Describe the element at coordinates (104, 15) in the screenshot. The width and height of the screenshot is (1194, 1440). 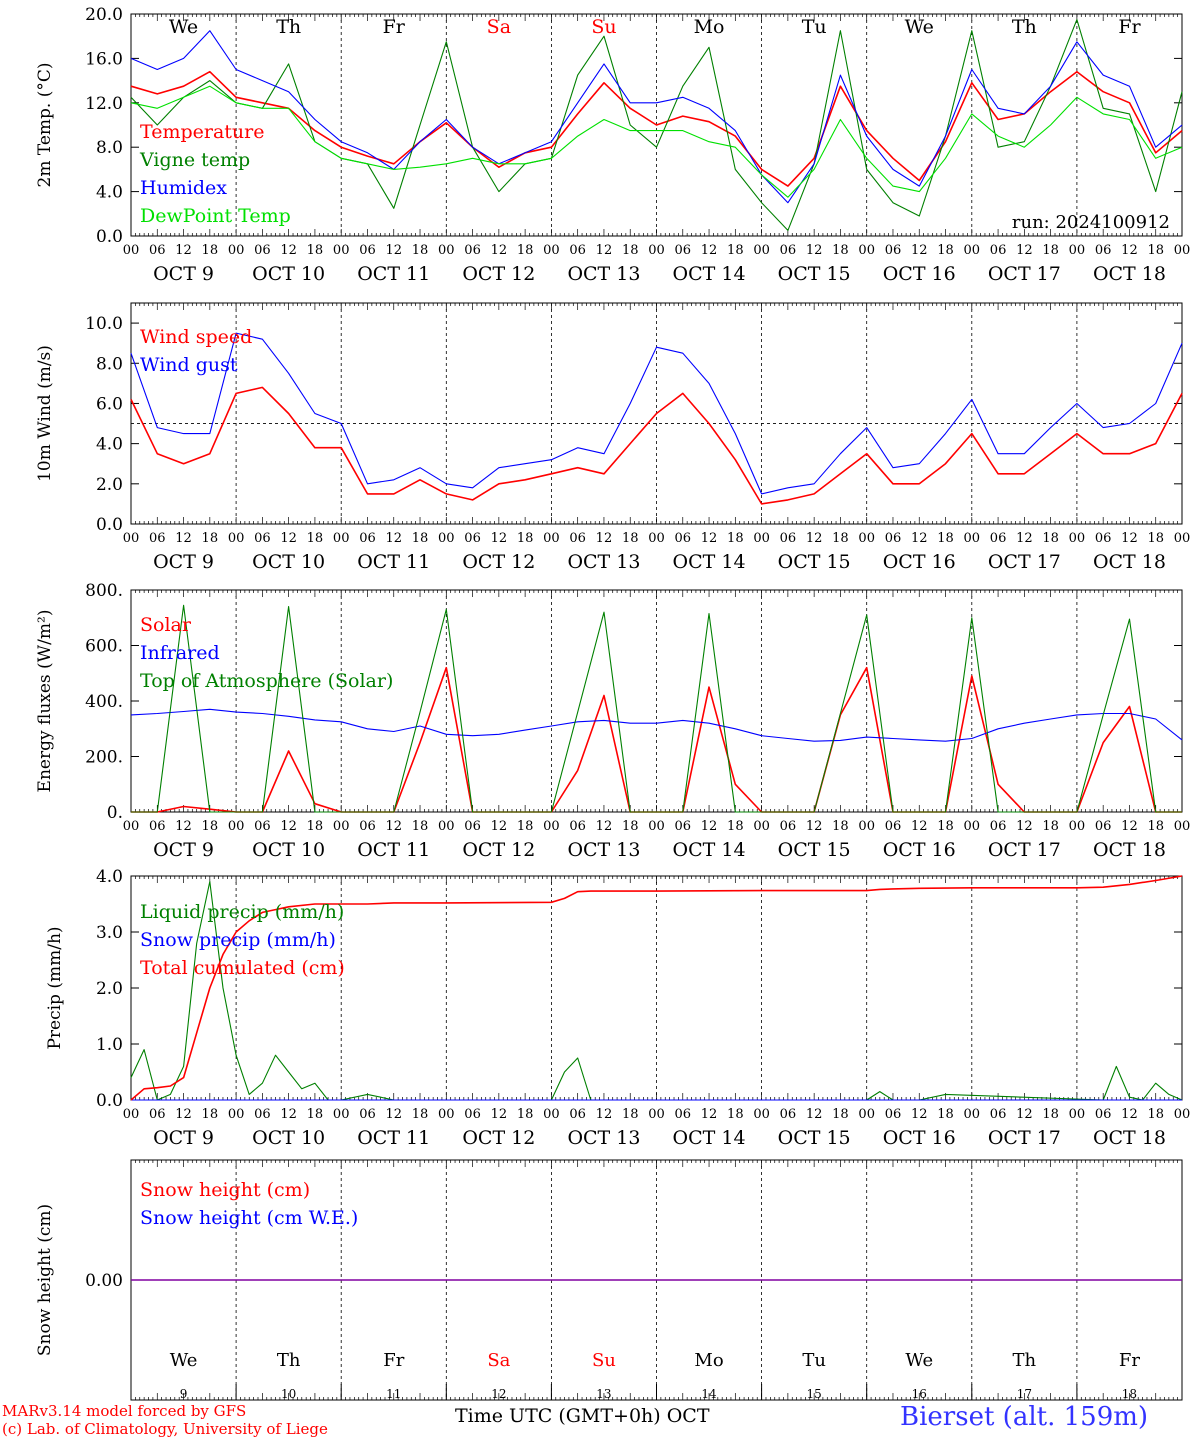
I see `y-tick-label: 20.0` at that location.